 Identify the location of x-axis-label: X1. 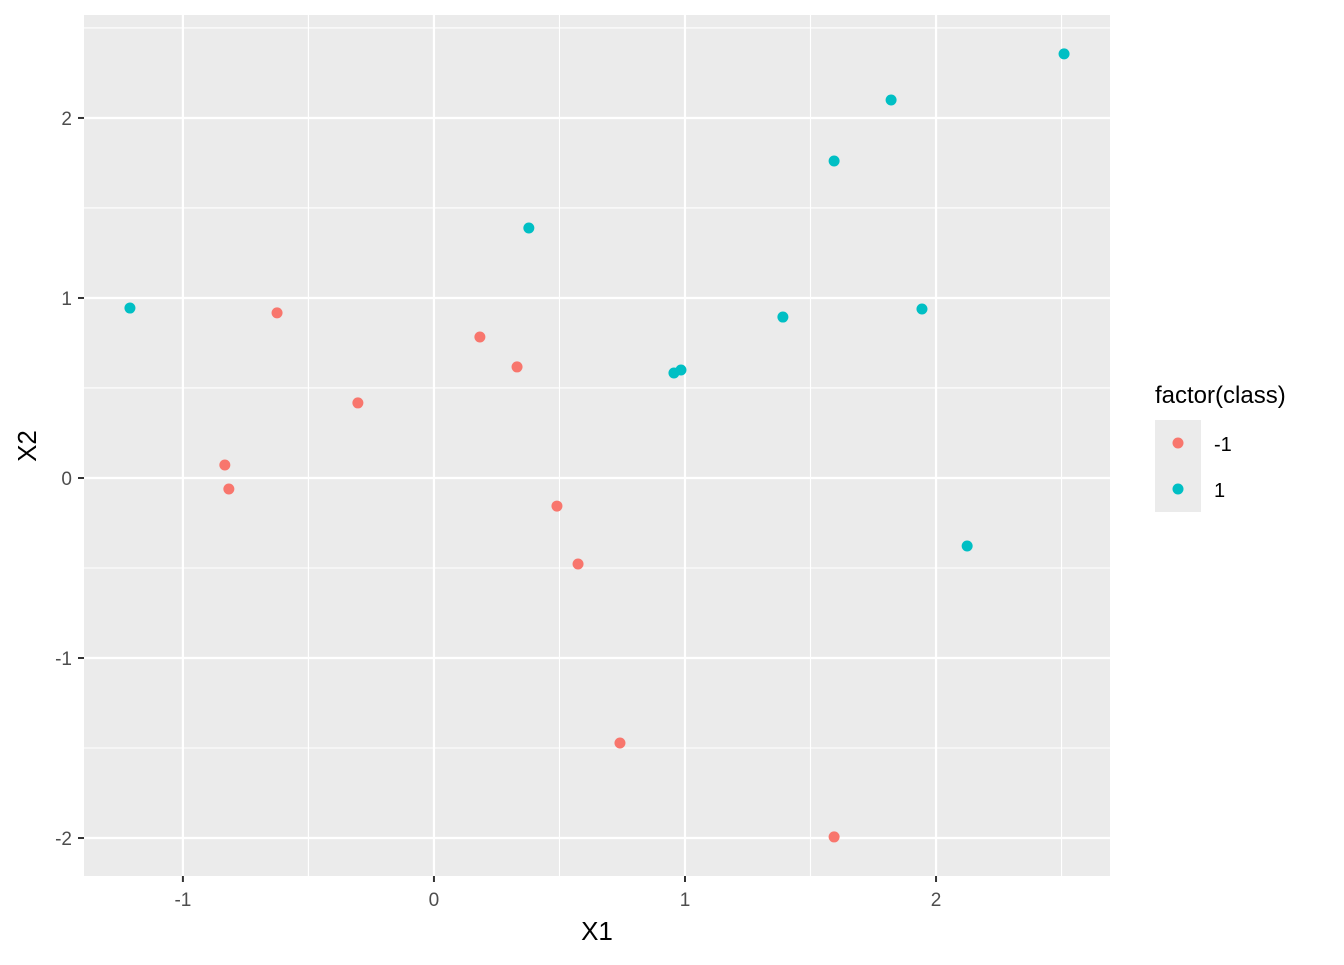
(597, 931).